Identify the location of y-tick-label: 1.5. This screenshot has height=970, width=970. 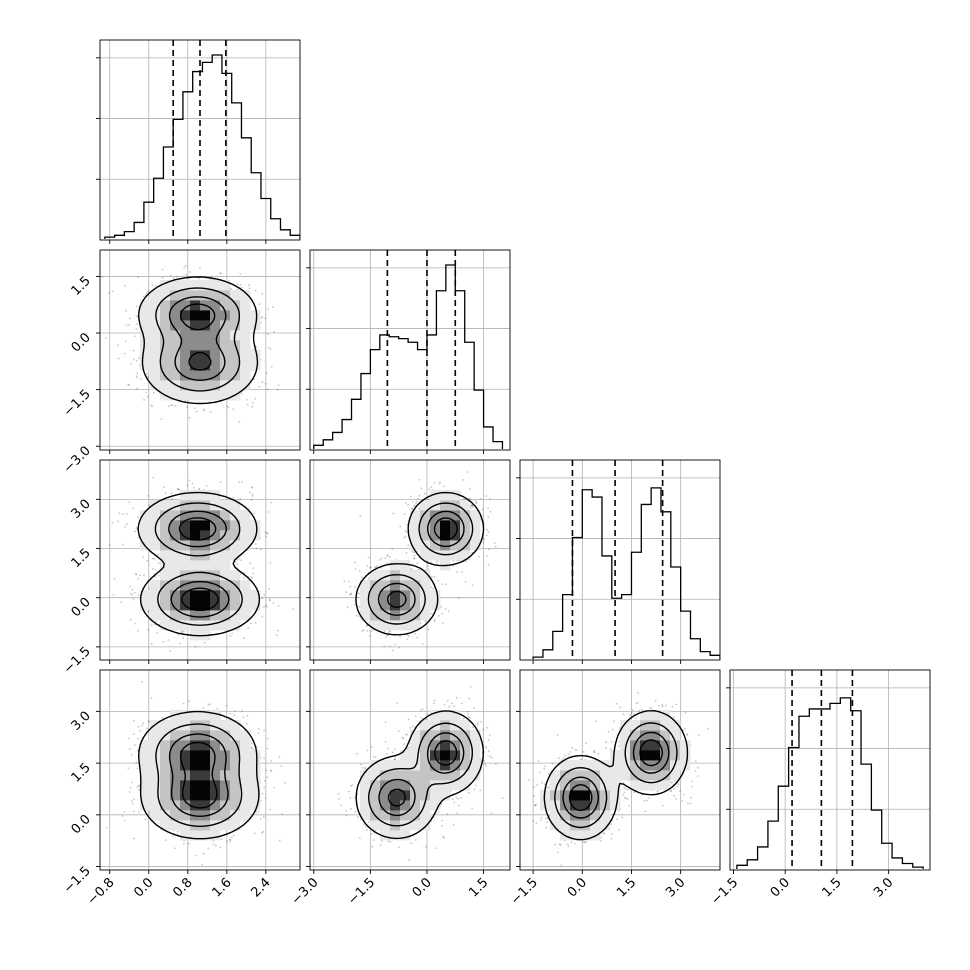
(81, 558).